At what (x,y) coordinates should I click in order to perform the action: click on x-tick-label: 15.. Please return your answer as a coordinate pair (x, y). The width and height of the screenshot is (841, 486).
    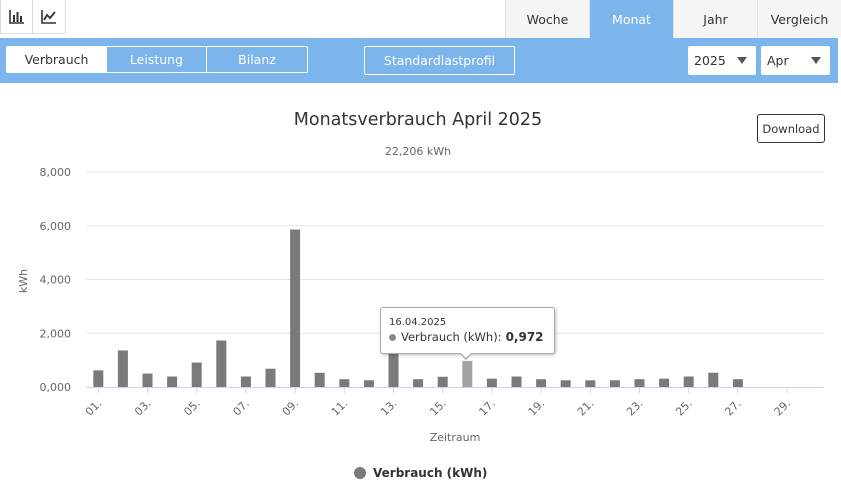
    Looking at the image, I should click on (438, 408).